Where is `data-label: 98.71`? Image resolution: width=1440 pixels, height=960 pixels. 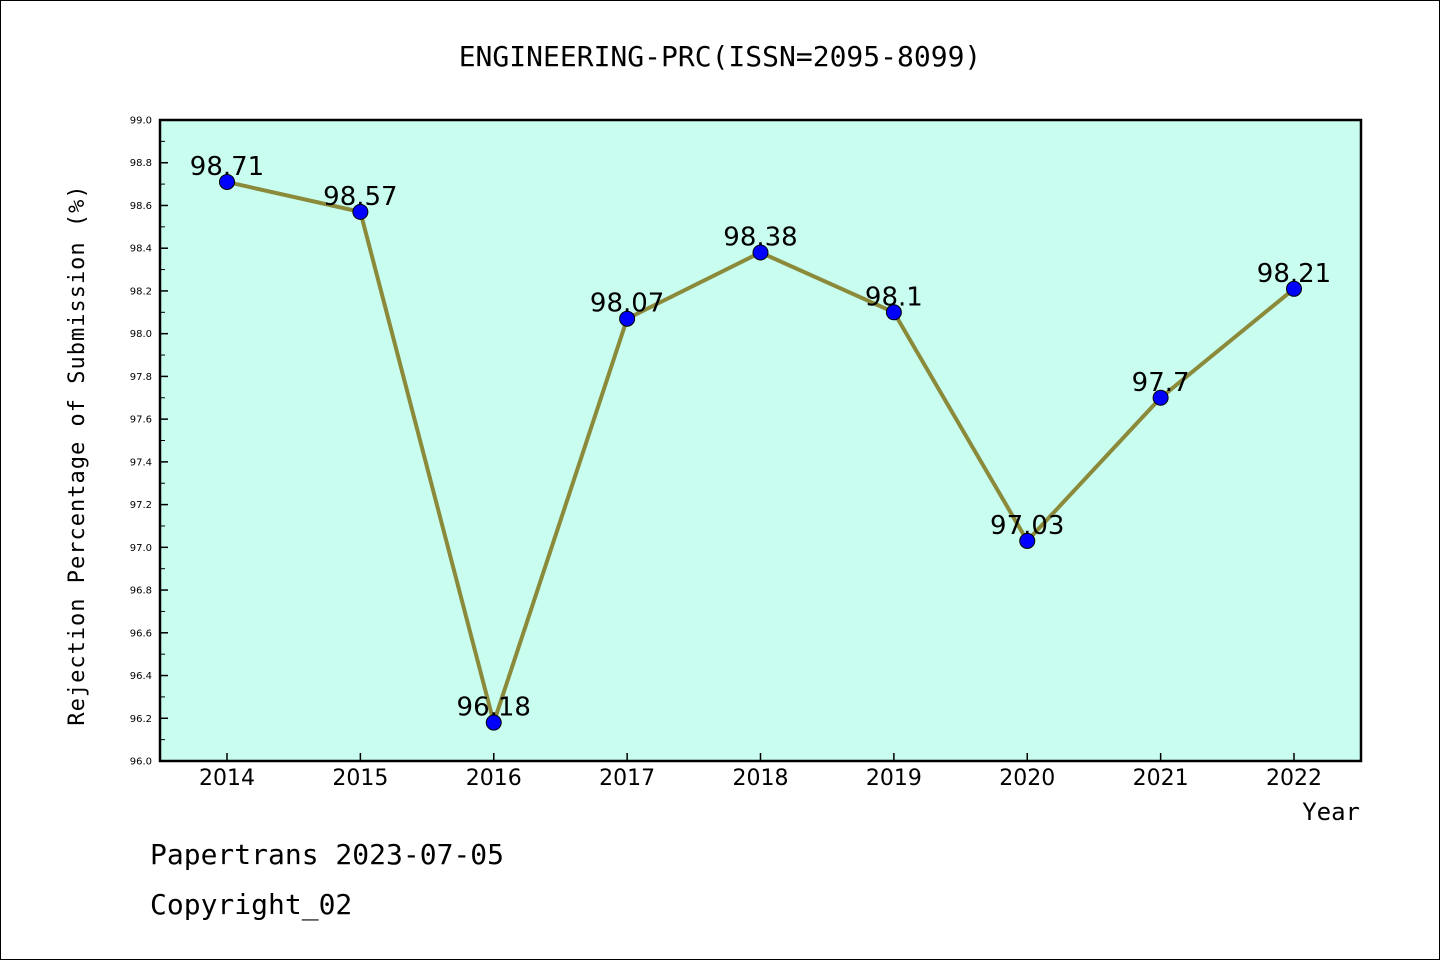 data-label: 98.71 is located at coordinates (227, 167).